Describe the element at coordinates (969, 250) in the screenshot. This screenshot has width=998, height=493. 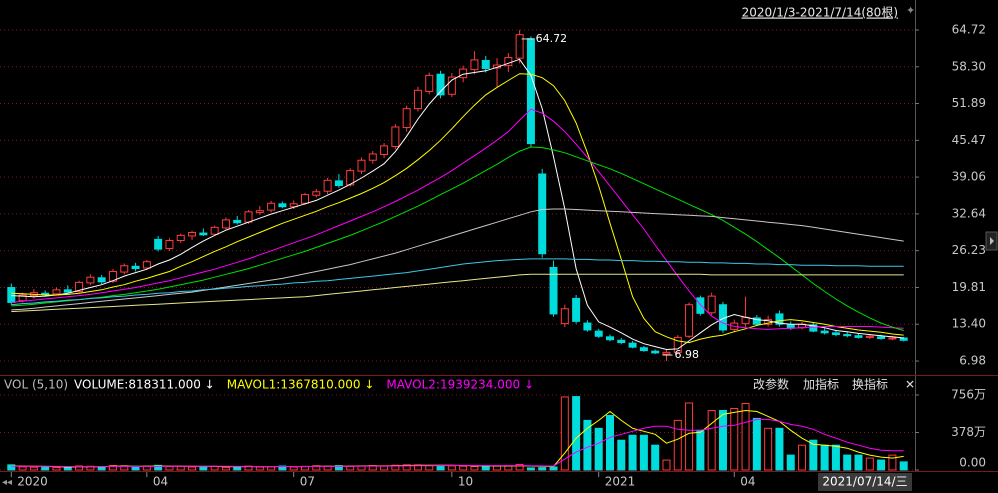
I see `y-tick-label: 26.23` at that location.